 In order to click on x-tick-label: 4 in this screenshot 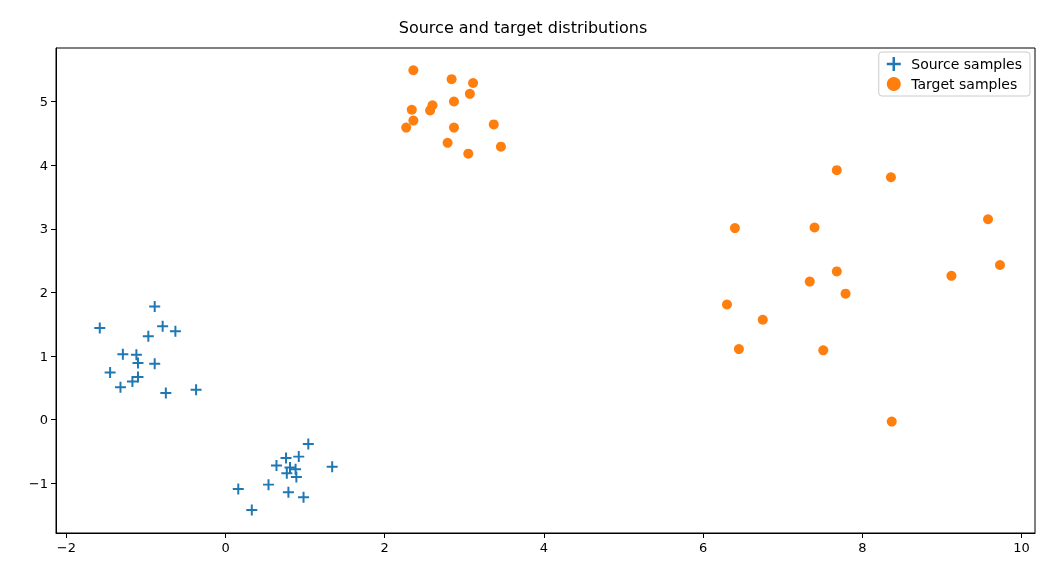, I will do `click(544, 547)`.